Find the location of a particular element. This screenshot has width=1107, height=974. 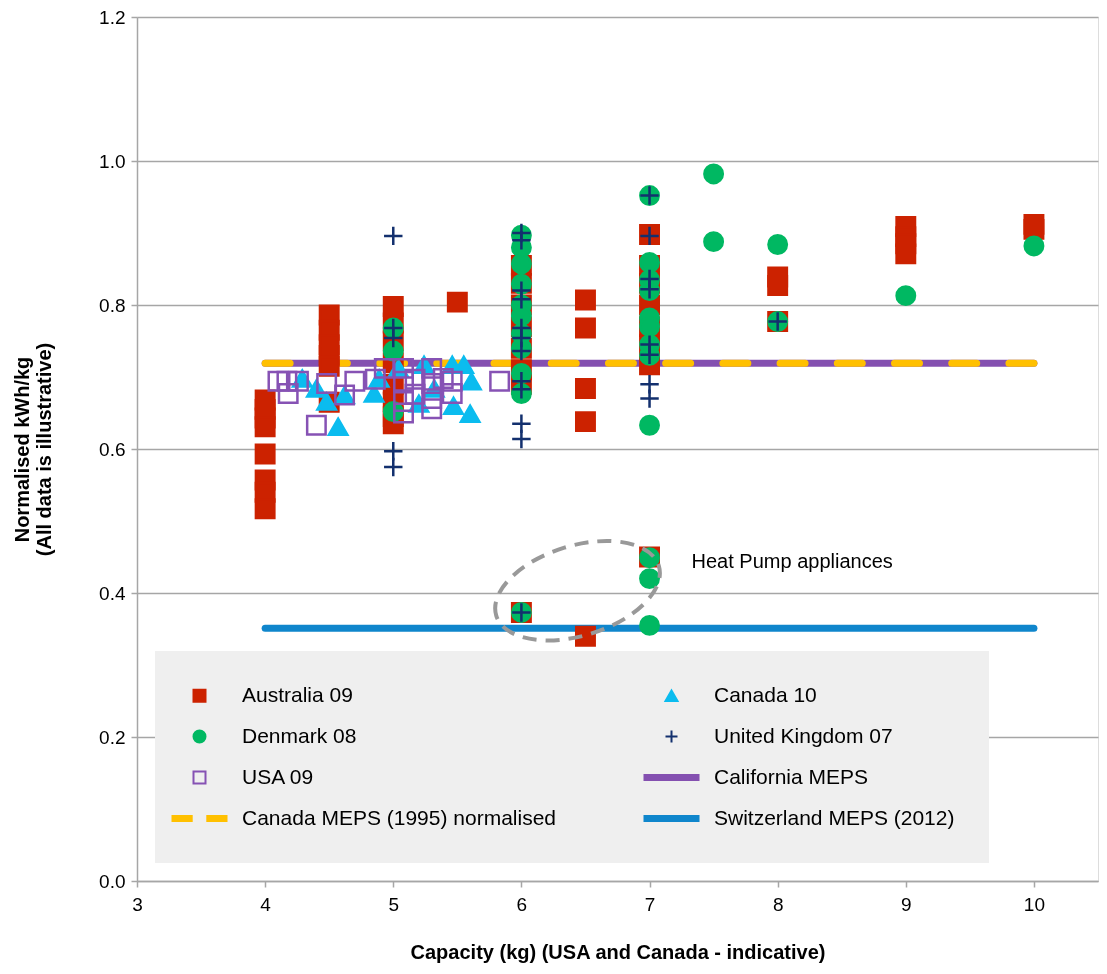

legend-label: Canada 10 is located at coordinates (765, 694).